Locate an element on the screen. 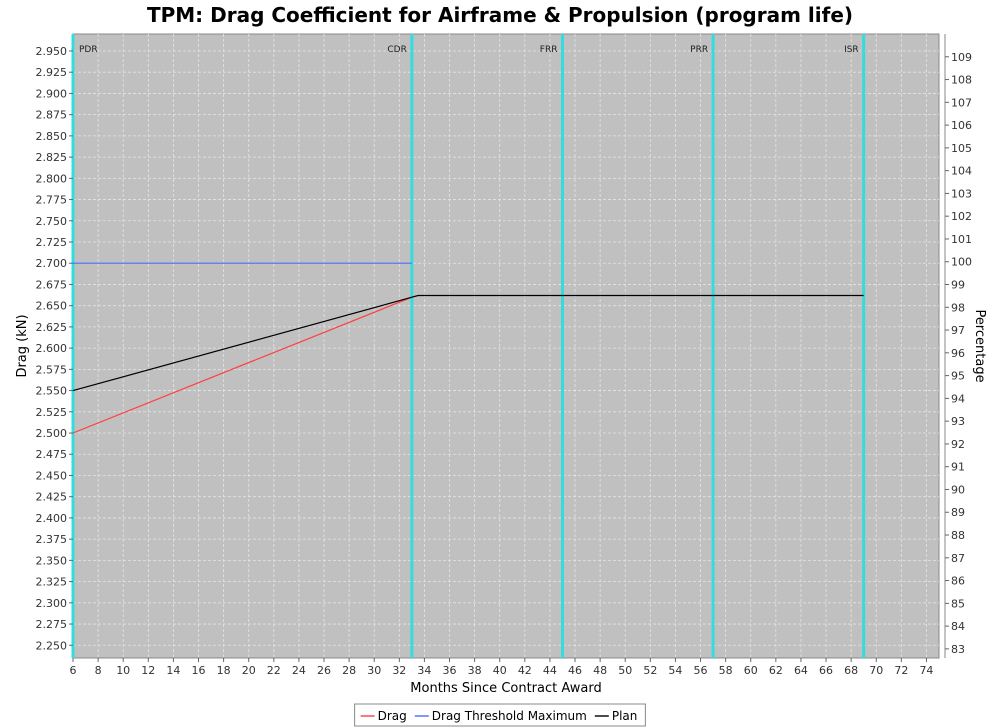  y2-tick-label: 96 is located at coordinates (958, 353).